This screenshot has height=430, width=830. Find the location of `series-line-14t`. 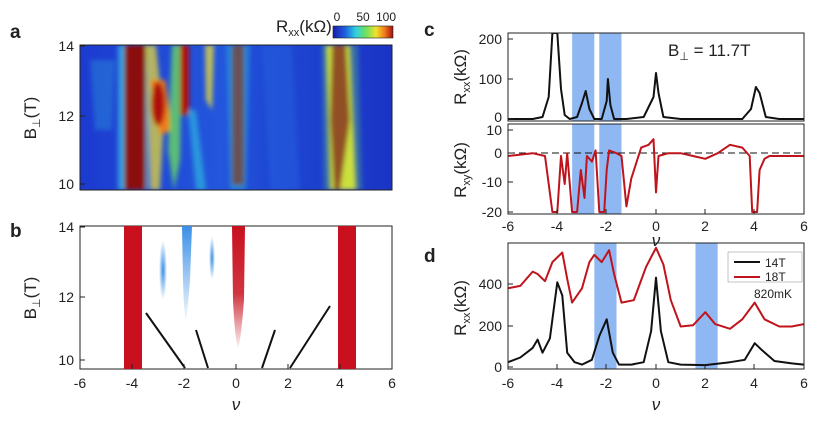

series-line-14t is located at coordinates (656, 321).